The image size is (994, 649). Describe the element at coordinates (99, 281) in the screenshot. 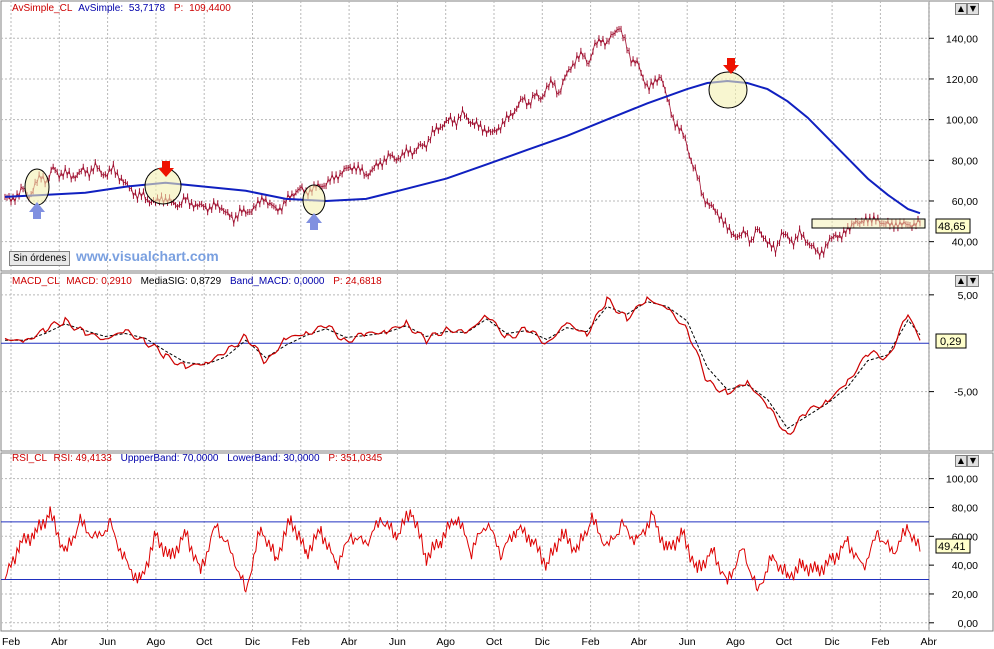

I see `macd-header-macd: MACD: 0,2910` at that location.